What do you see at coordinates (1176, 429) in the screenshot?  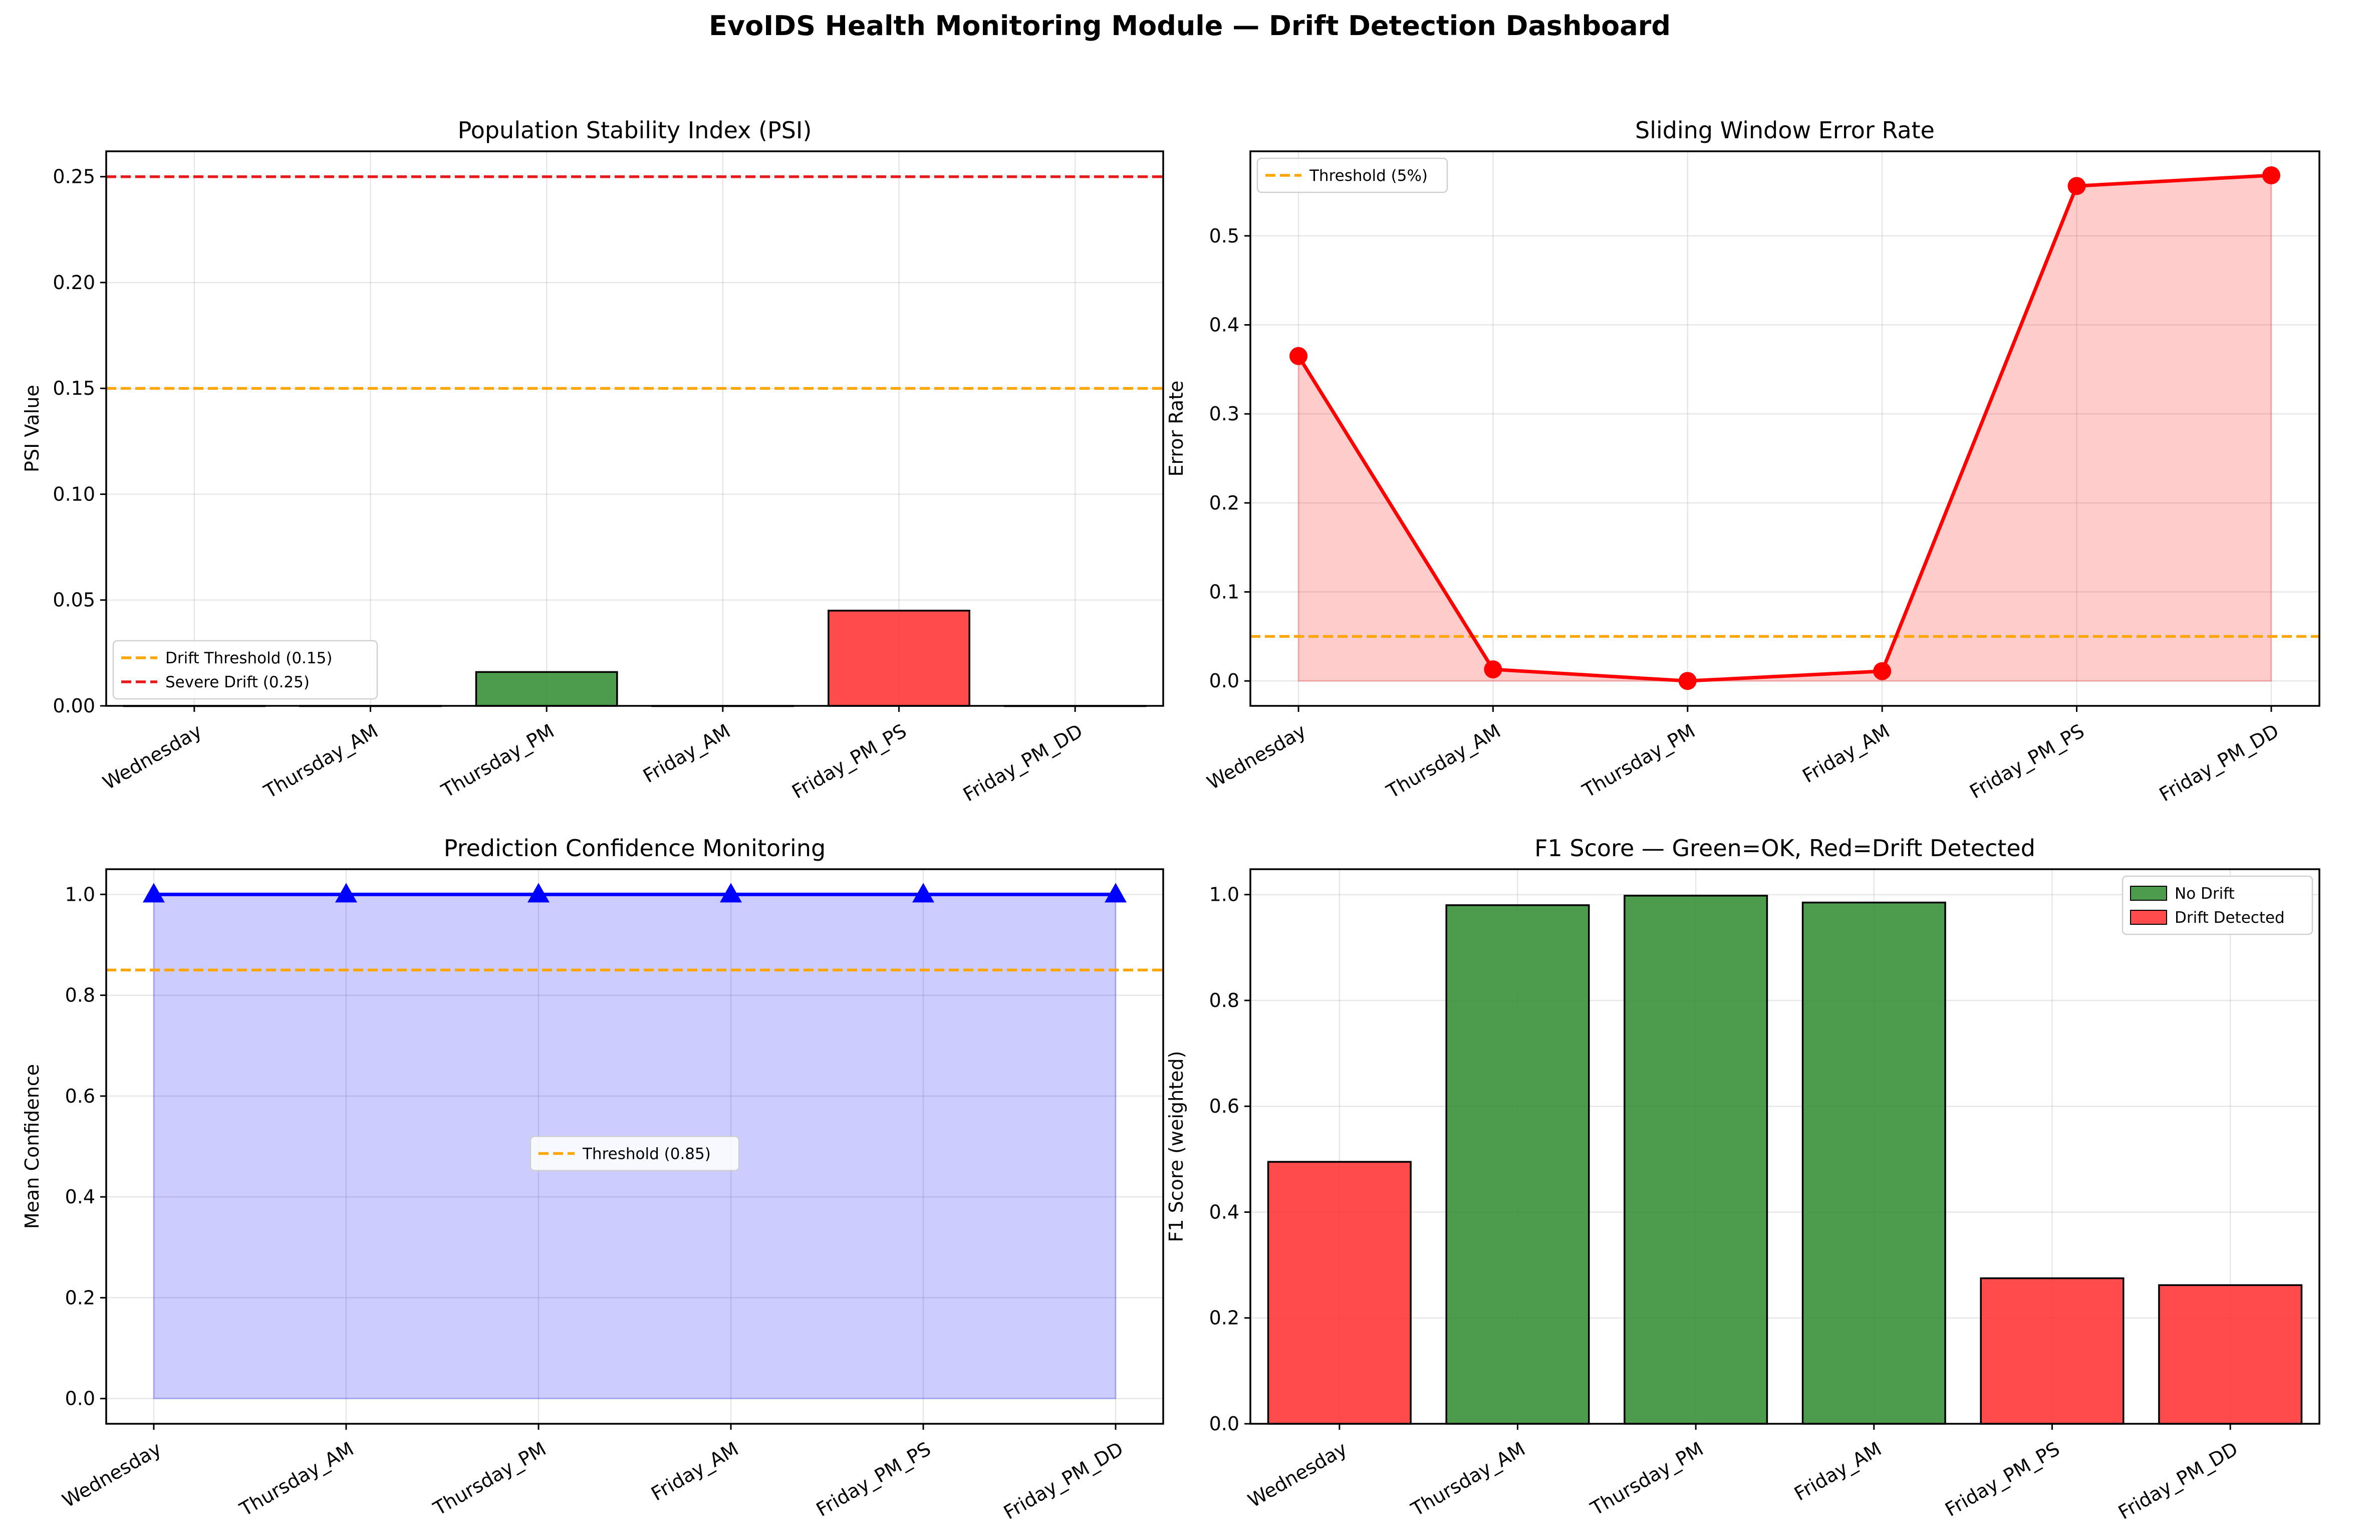 I see `y-axis-label: Error Rate` at bounding box center [1176, 429].